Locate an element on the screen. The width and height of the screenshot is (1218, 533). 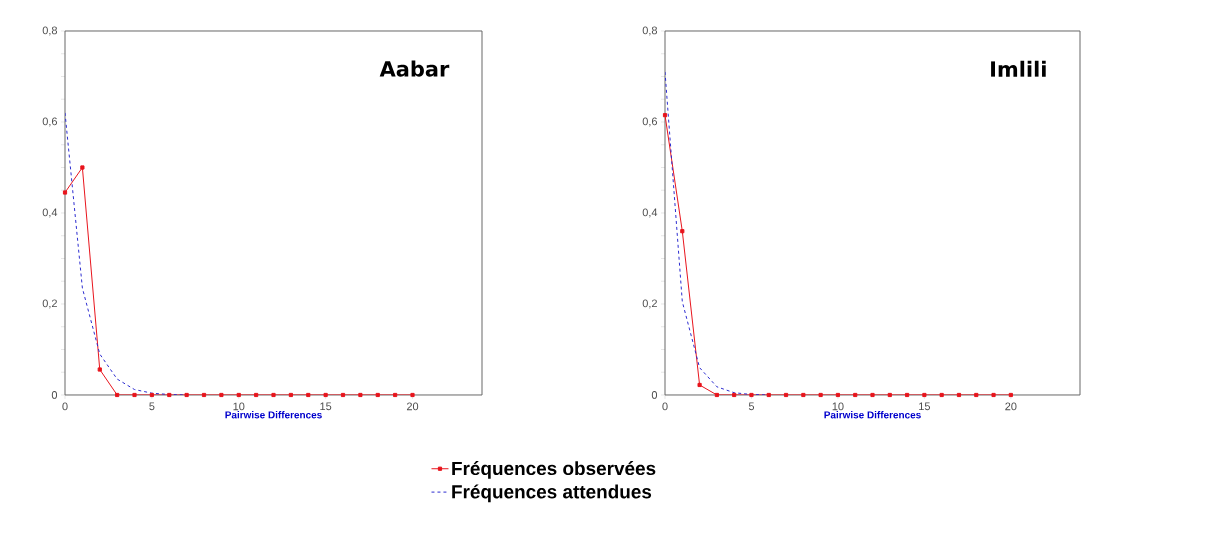
legend-label: Fréquences attendues is located at coordinates (552, 493).